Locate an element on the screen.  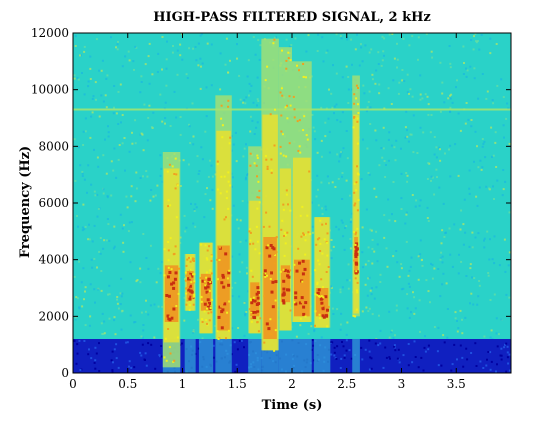
x-tick-label: 1.5 is located at coordinates (237, 384).